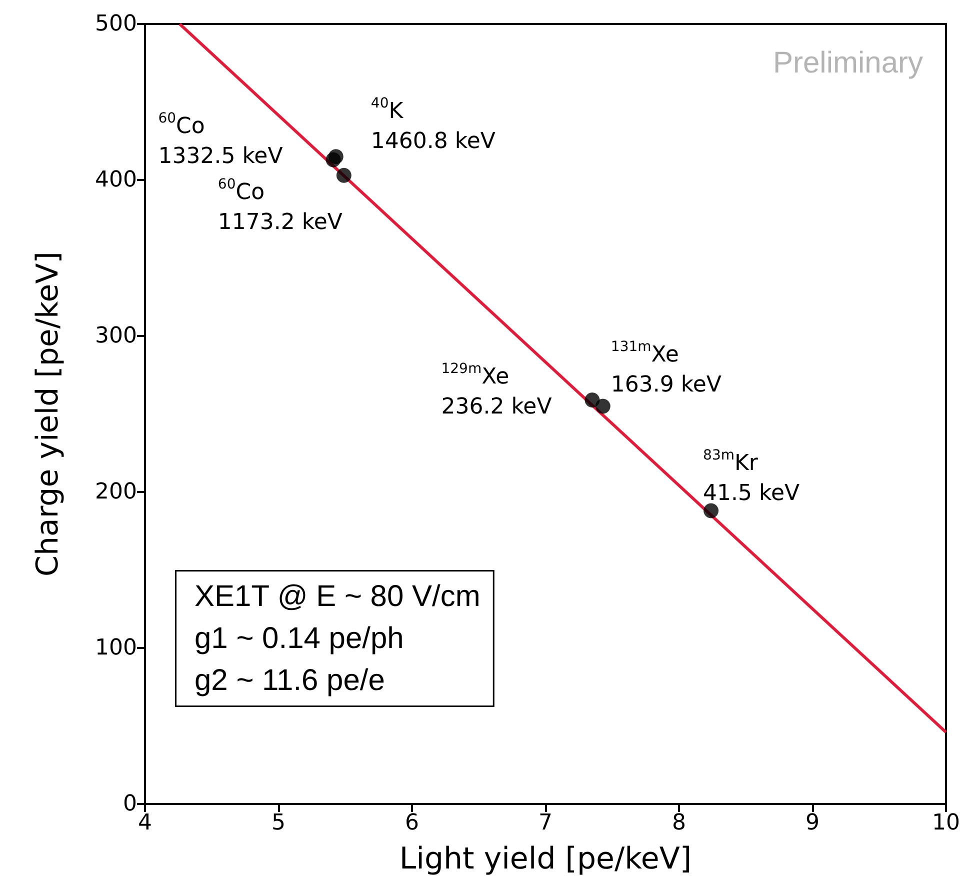 The height and width of the screenshot is (879, 963). Describe the element at coordinates (412, 823) in the screenshot. I see `x-tick-label: 6` at that location.